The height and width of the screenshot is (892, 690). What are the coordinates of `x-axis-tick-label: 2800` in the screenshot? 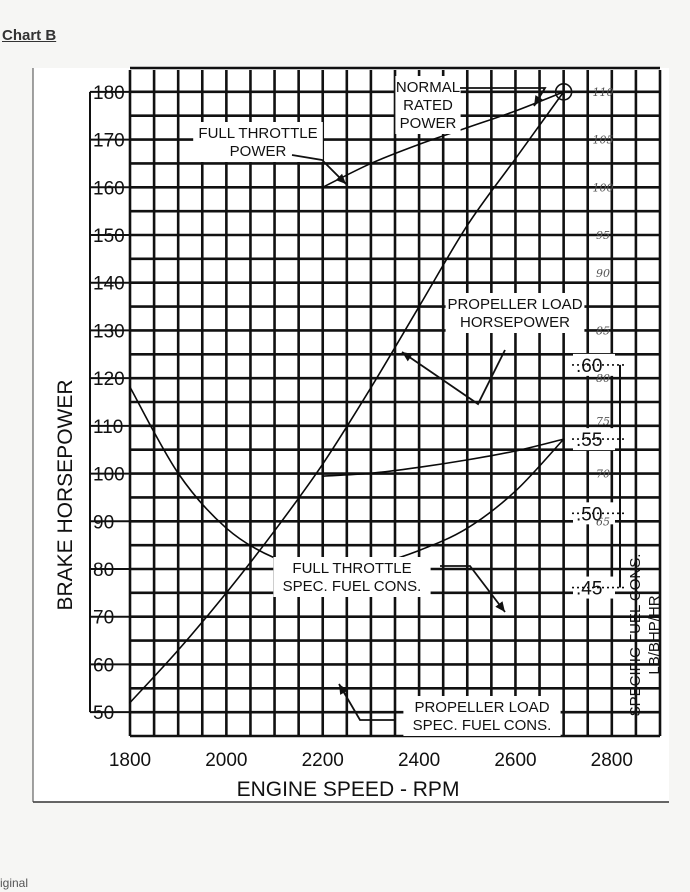 It's located at (612, 760).